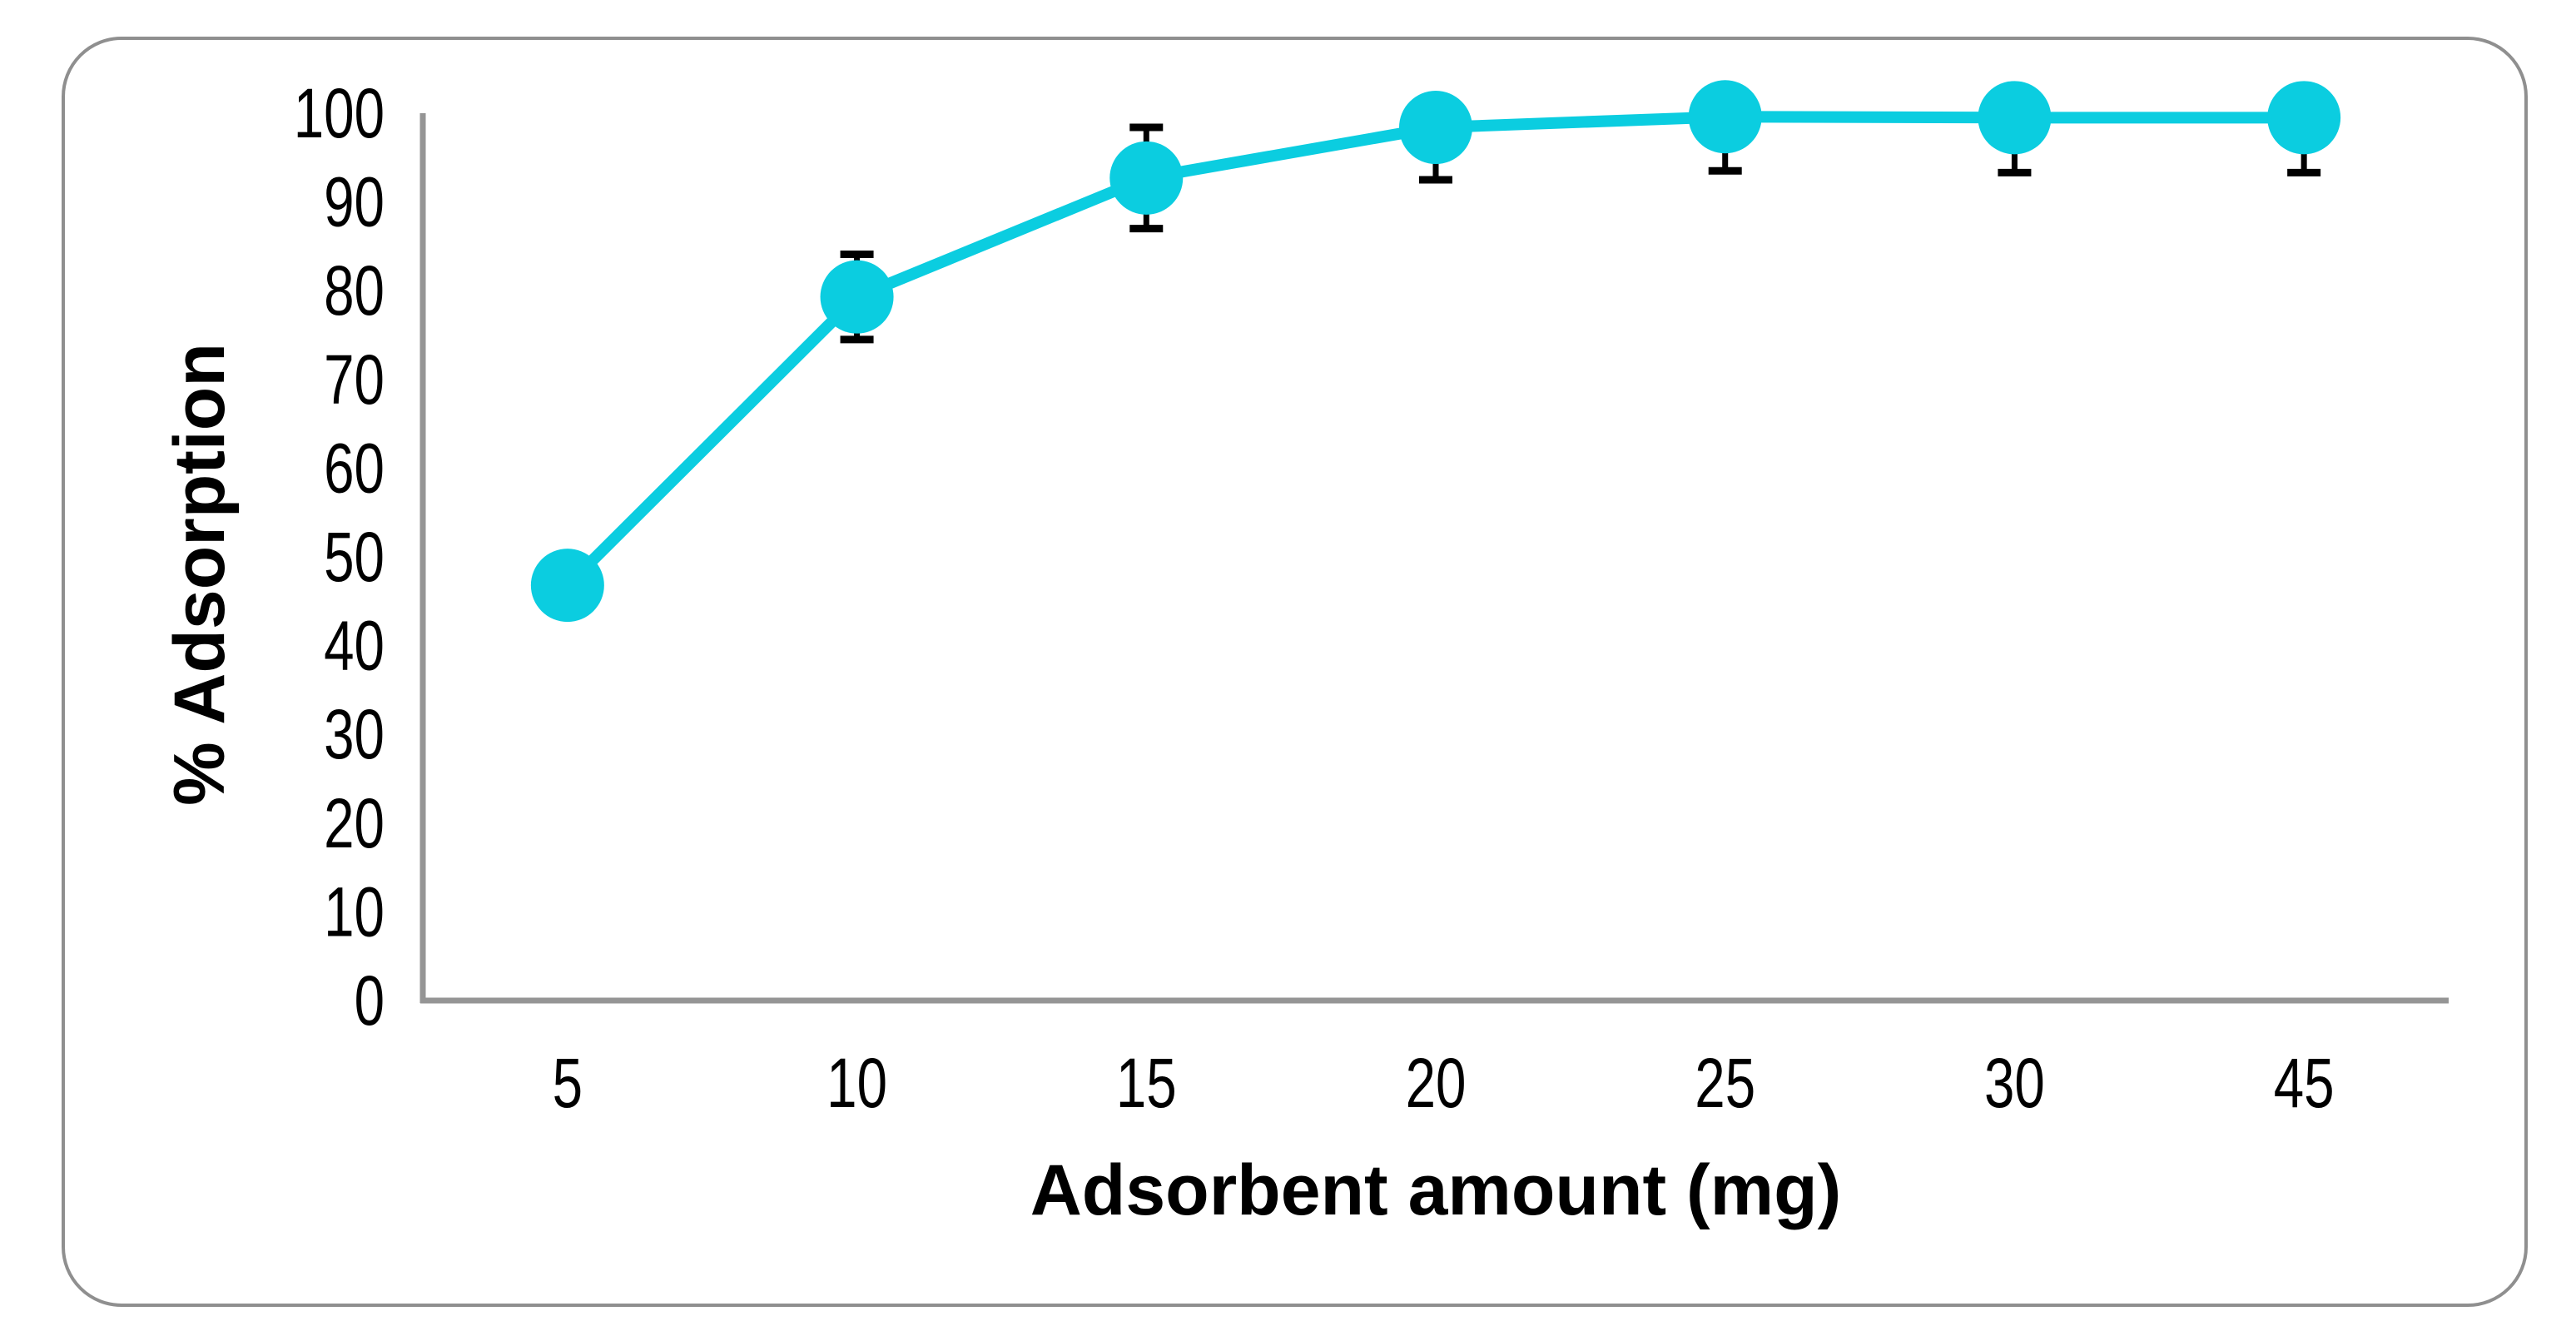  What do you see at coordinates (1146, 1083) in the screenshot?
I see `x-tick-label: 15` at bounding box center [1146, 1083].